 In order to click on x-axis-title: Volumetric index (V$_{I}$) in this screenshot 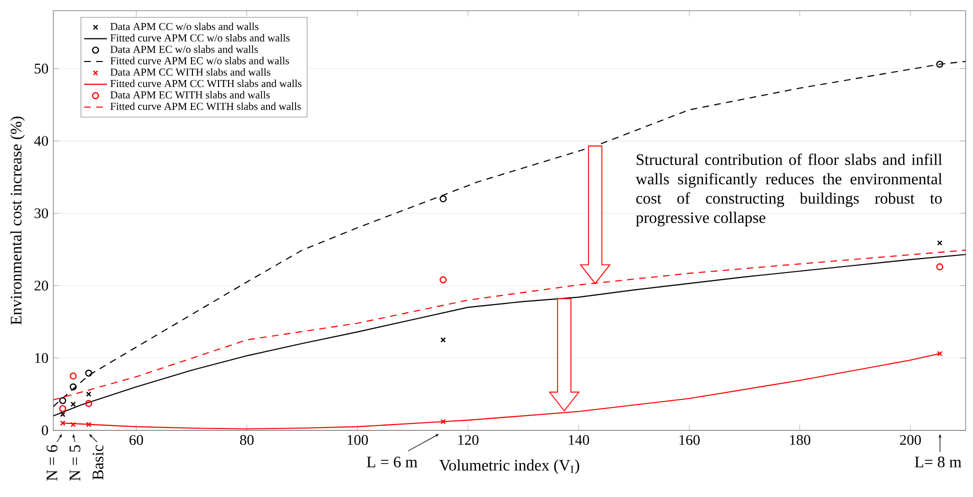, I will do `click(509, 466)`.